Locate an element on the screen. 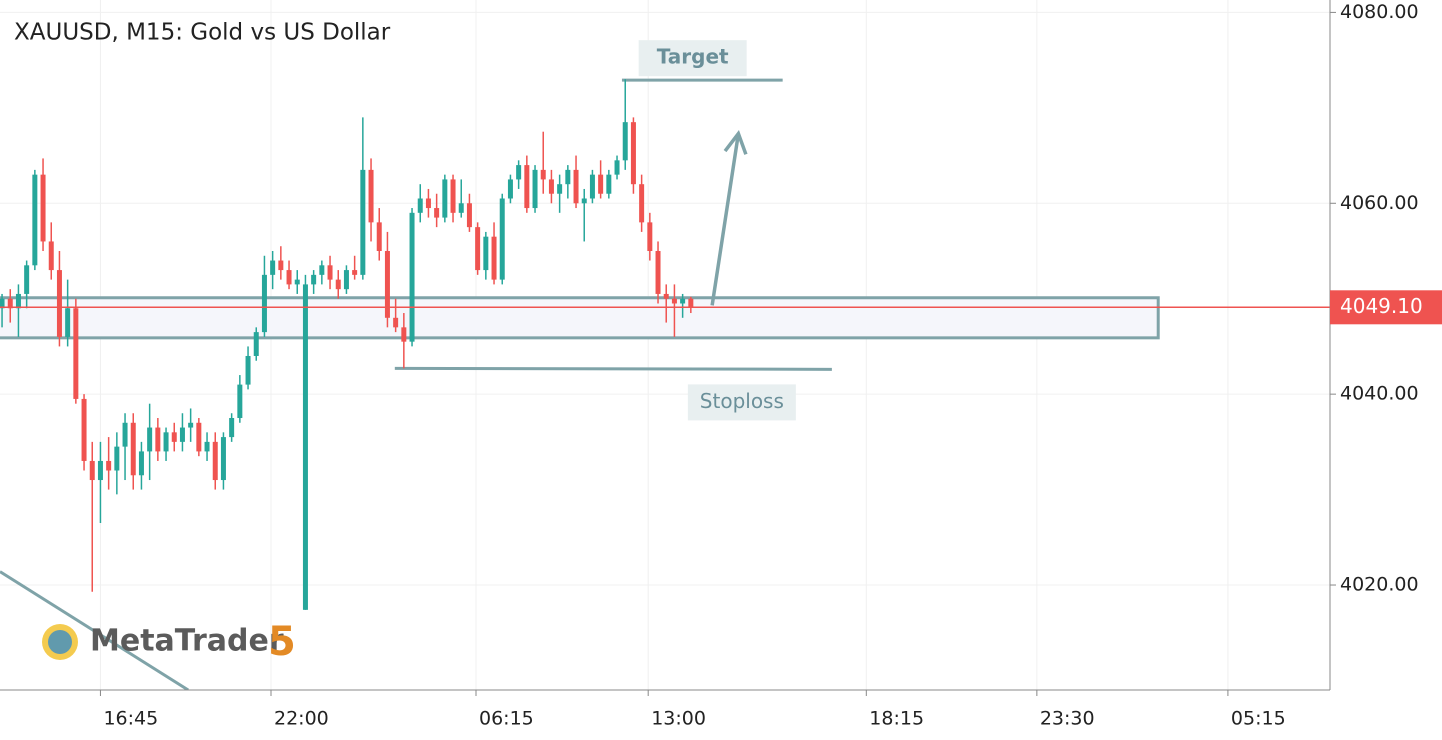  y-tick-label: 4040.00 is located at coordinates (1379, 394).